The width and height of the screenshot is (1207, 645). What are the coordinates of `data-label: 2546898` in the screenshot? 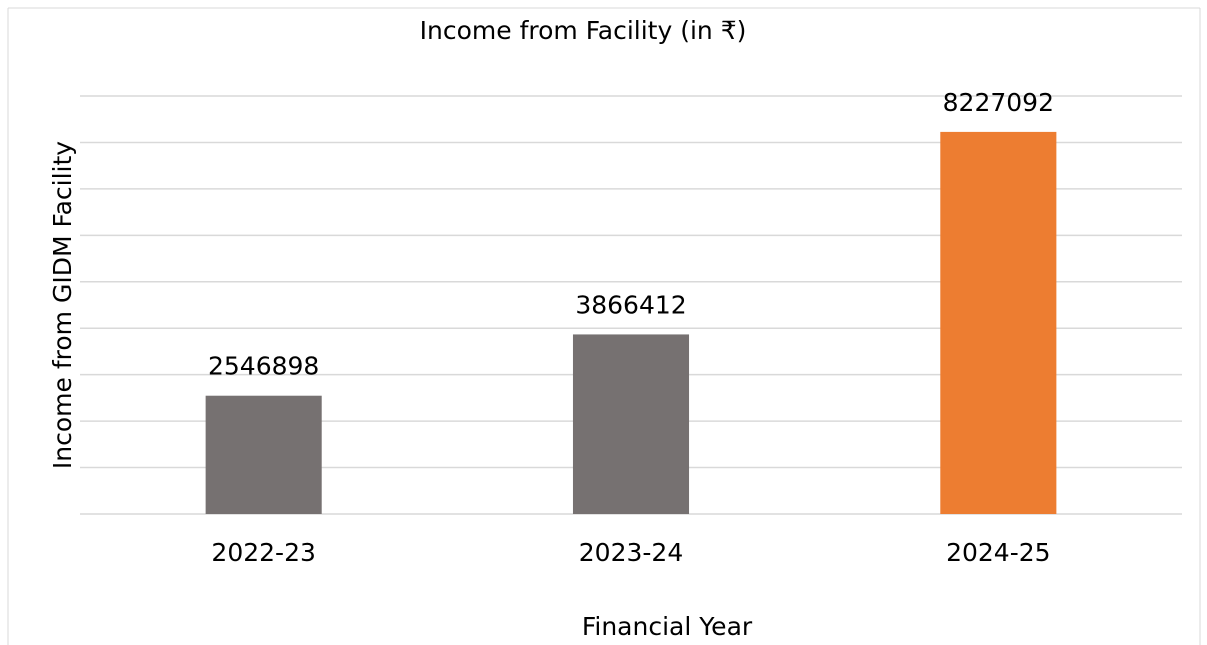 It's located at (263, 366).